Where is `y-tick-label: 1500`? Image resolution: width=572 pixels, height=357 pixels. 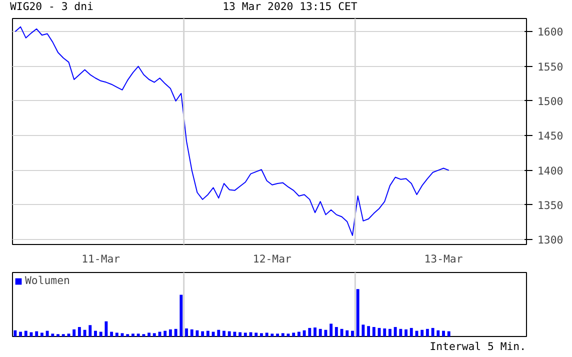 y-tick-label: 1500 is located at coordinates (551, 101).